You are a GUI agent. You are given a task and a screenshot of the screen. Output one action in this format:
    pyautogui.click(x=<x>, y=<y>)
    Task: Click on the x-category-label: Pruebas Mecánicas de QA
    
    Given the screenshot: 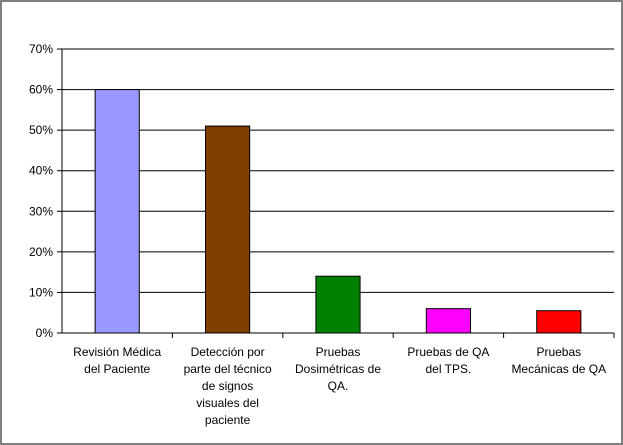 What is the action you would take?
    pyautogui.click(x=558, y=360)
    